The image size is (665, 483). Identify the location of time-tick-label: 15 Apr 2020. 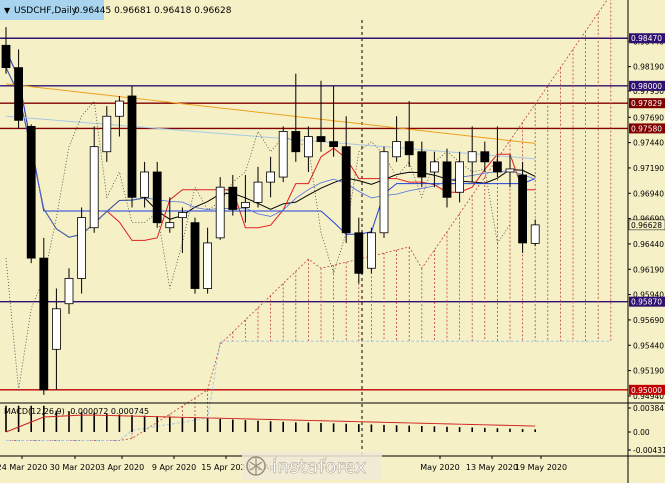
(225, 467).